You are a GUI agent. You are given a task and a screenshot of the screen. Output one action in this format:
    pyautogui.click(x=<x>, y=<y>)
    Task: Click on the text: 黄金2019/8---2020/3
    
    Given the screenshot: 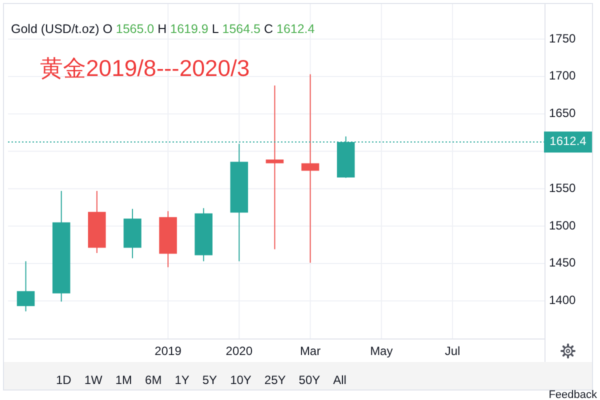 What is the action you would take?
    pyautogui.click(x=145, y=68)
    